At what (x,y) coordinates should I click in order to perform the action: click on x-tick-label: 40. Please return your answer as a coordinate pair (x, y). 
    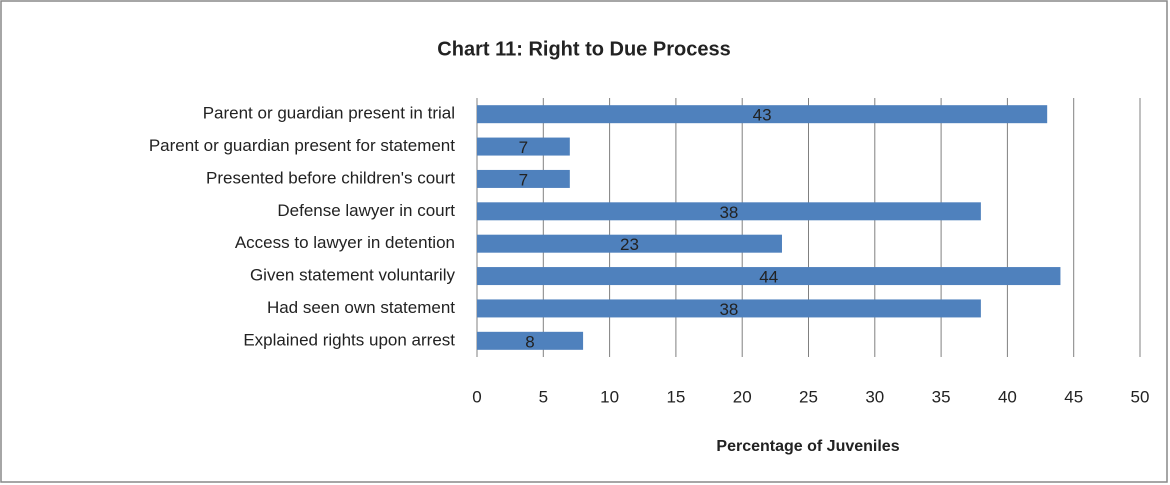
    Looking at the image, I should click on (1007, 396).